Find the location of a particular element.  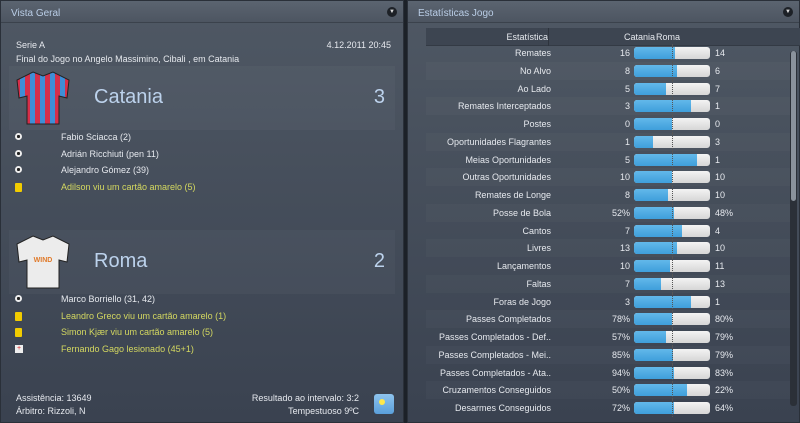

match-event: Adilson viu um cartão amarelo (5) is located at coordinates (201, 188).